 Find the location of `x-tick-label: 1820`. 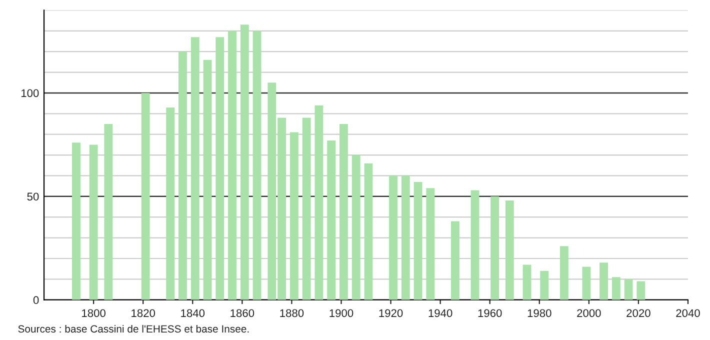

x-tick-label: 1820 is located at coordinates (144, 313).